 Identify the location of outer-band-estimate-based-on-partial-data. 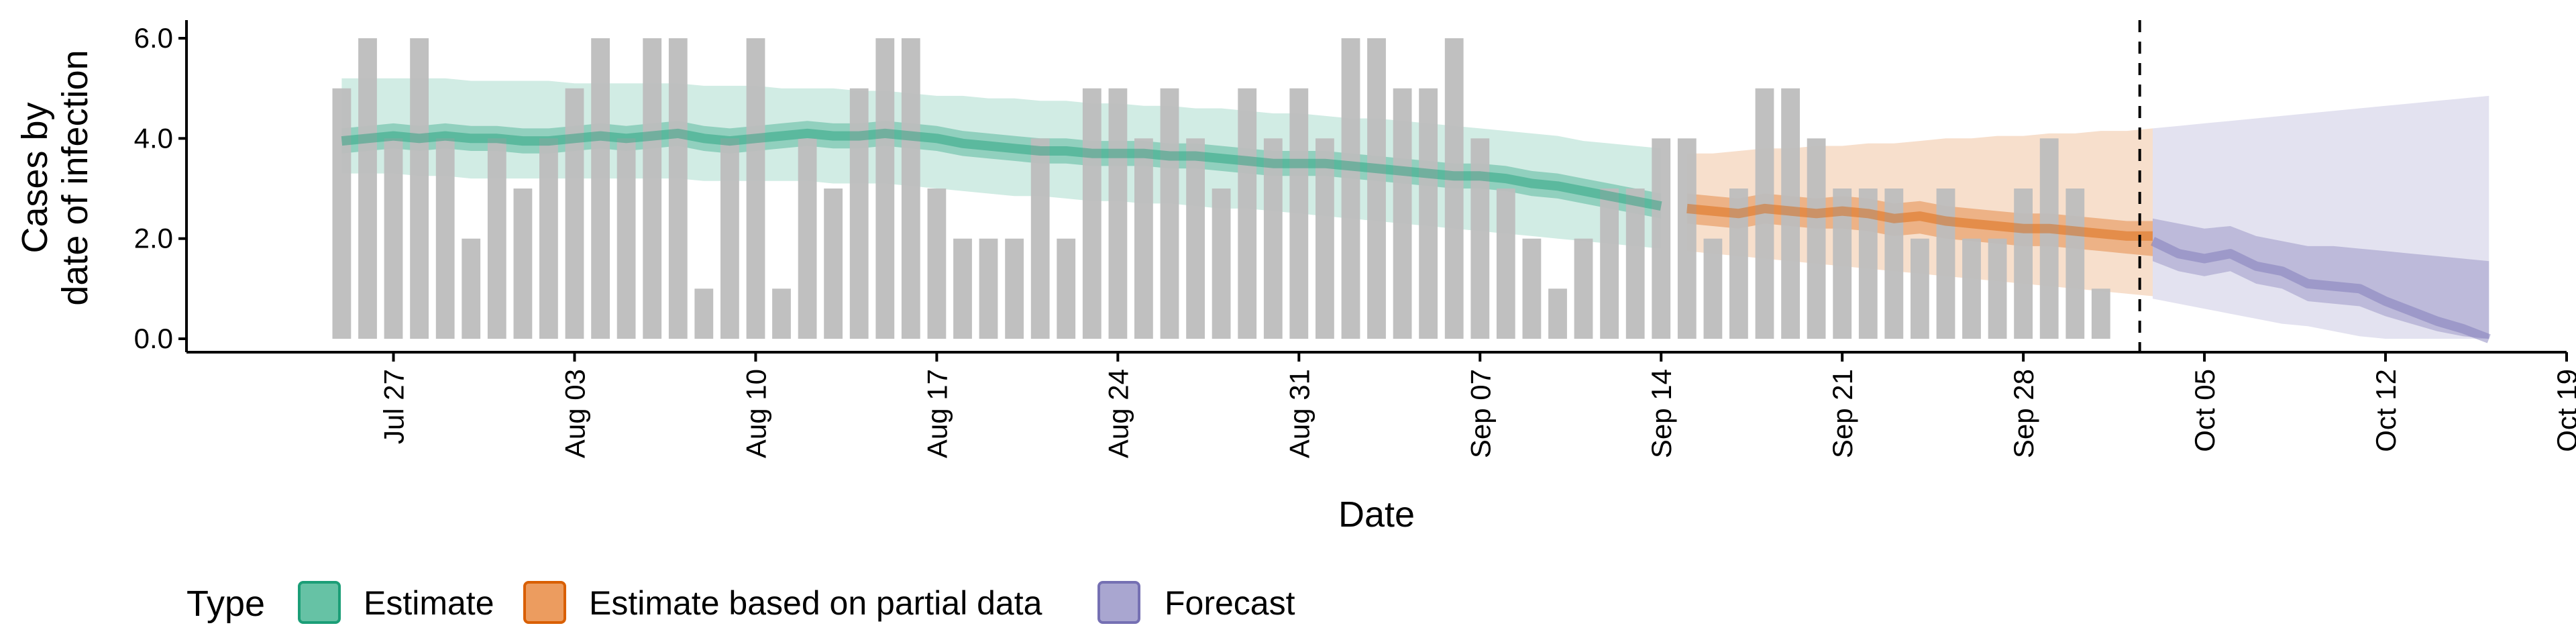
(1919, 212).